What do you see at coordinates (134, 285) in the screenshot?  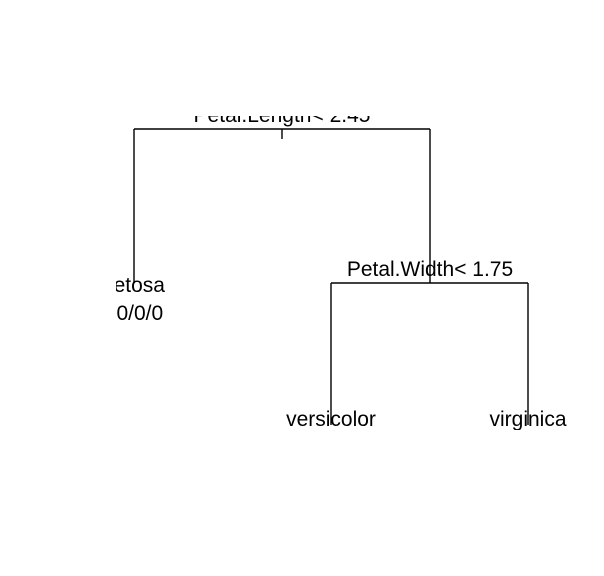 I see `leaf-setosa-class: setosa` at bounding box center [134, 285].